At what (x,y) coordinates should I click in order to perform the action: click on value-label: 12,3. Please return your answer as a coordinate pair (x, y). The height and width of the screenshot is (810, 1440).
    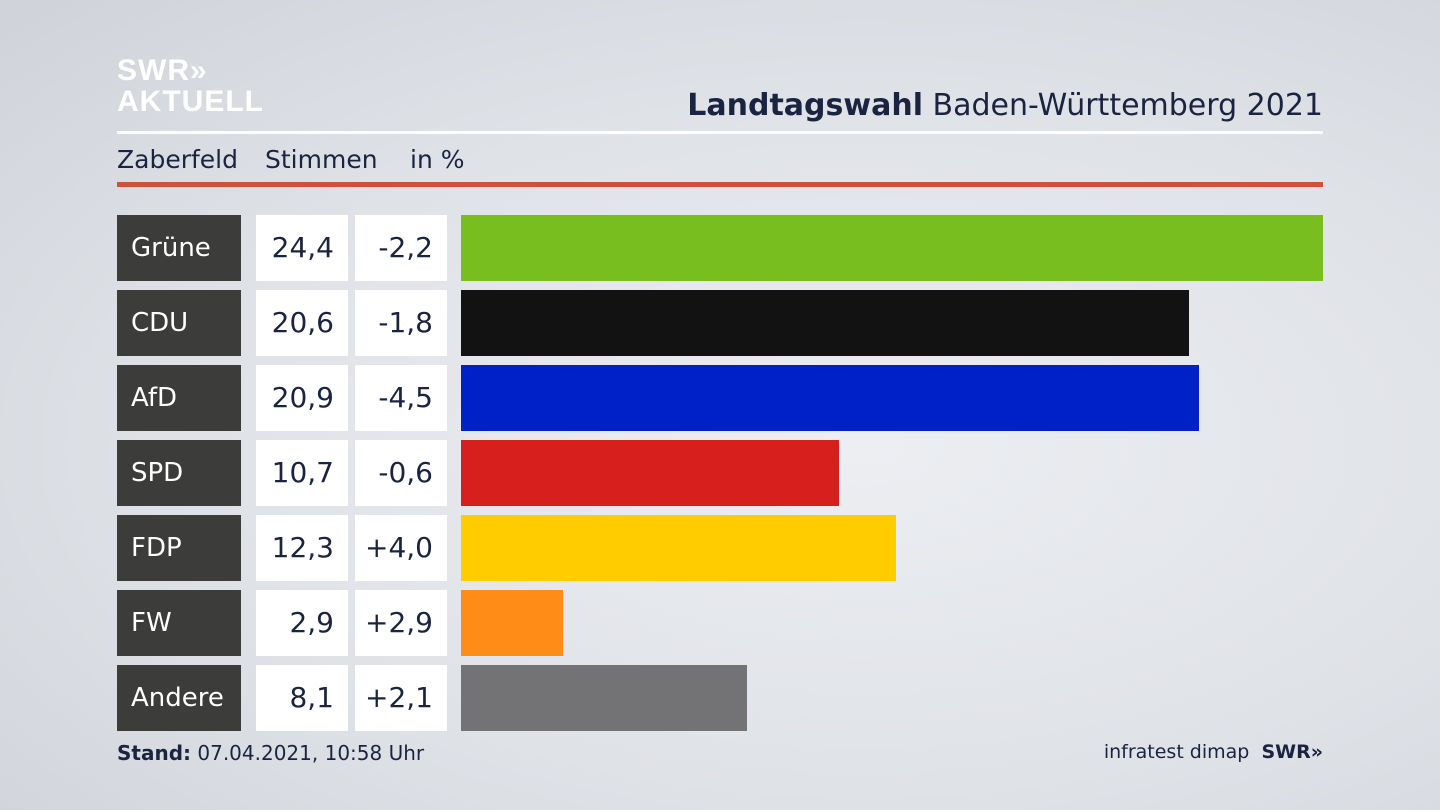
    Looking at the image, I should click on (302, 548).